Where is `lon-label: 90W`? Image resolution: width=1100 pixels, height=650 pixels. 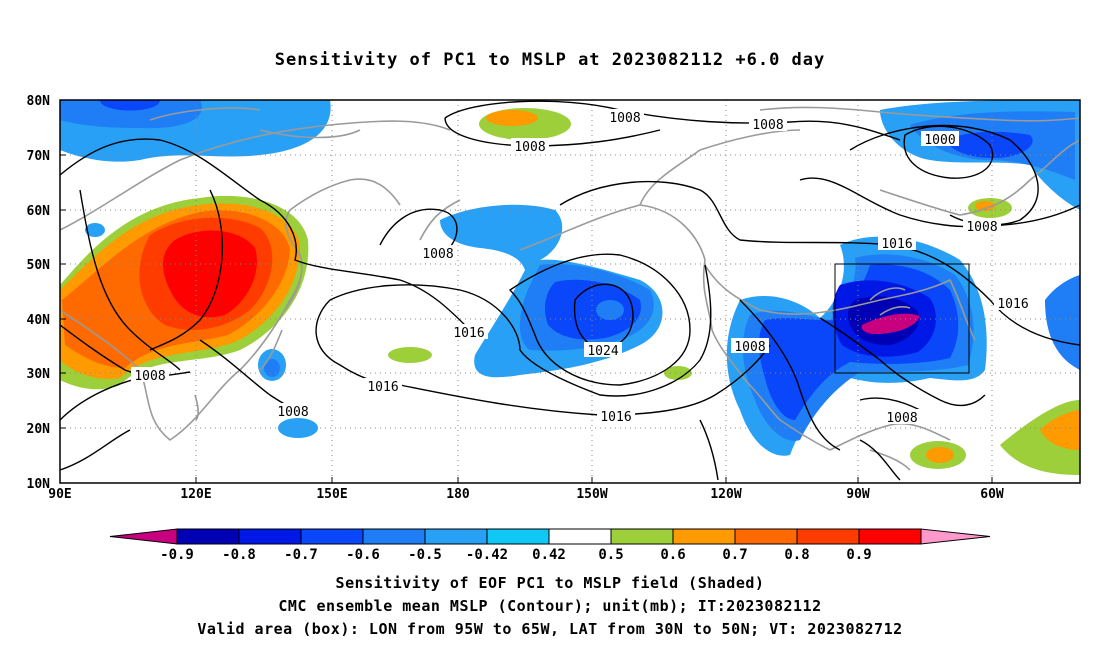
lon-label: 90W is located at coordinates (858, 494).